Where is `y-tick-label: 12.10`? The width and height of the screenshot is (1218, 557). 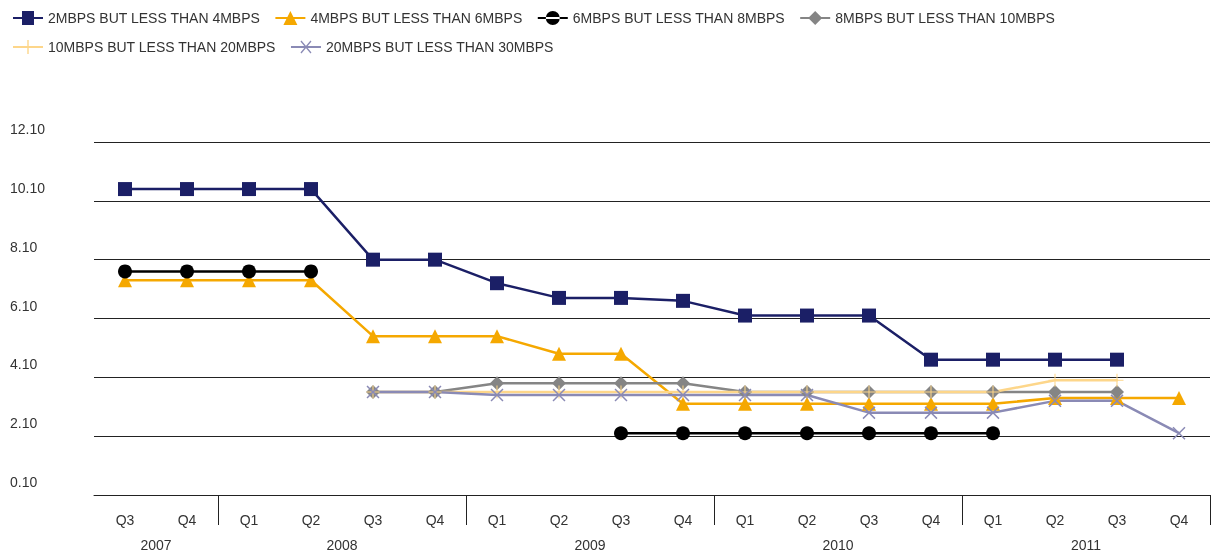 y-tick-label: 12.10 is located at coordinates (28, 129).